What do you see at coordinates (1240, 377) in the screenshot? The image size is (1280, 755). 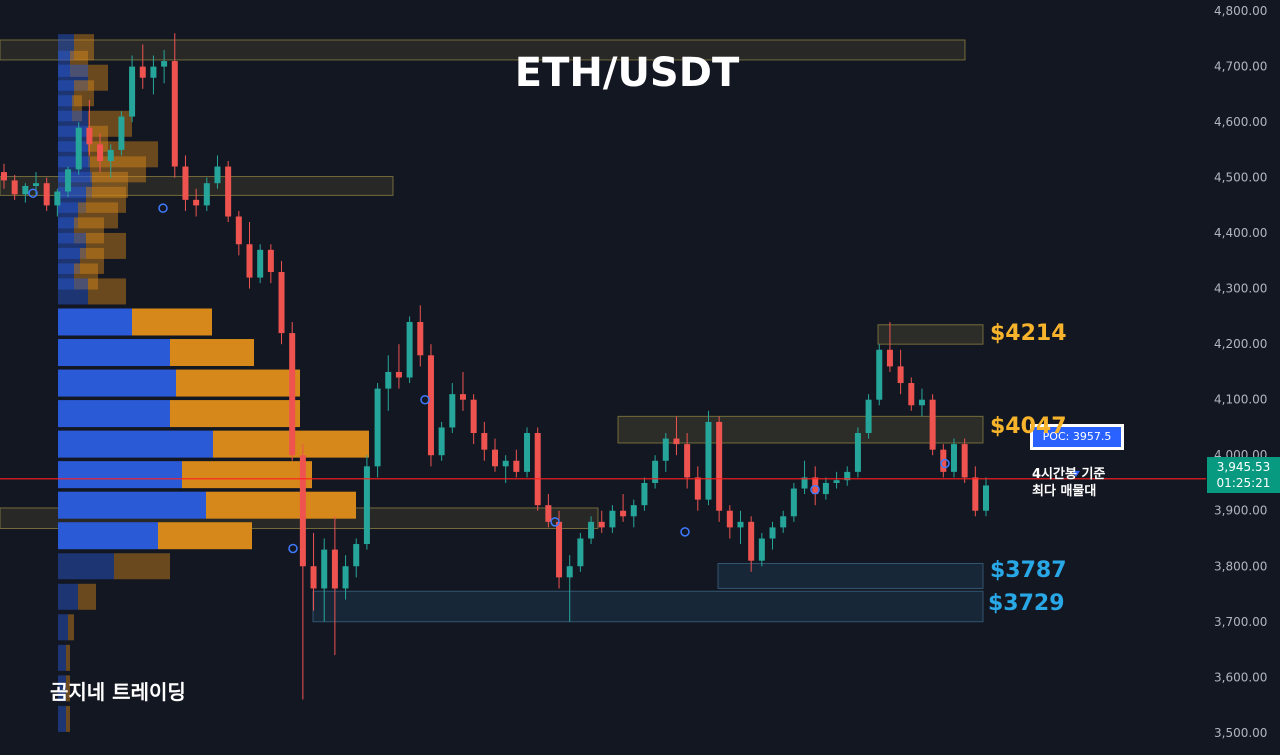 I see `price-axis` at bounding box center [1240, 377].